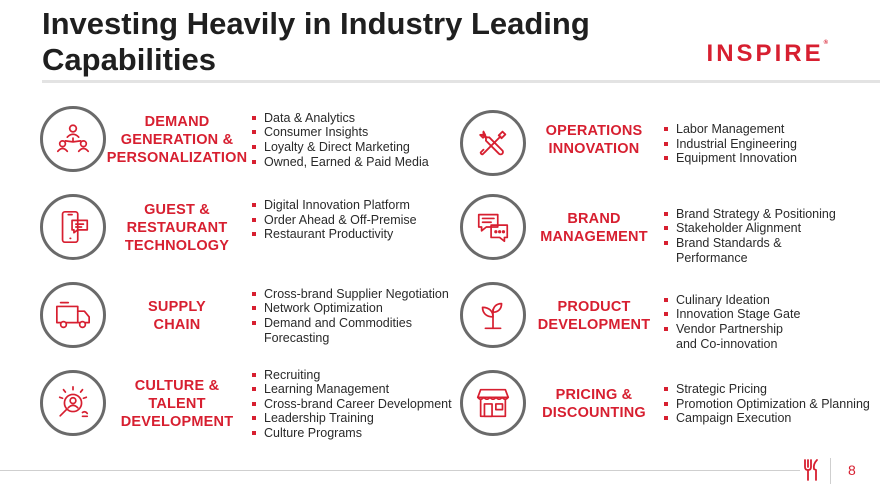 The image size is (880, 495). Describe the element at coordinates (355, 234) in the screenshot. I see `bullet-item: Restaurant Productivity` at that location.